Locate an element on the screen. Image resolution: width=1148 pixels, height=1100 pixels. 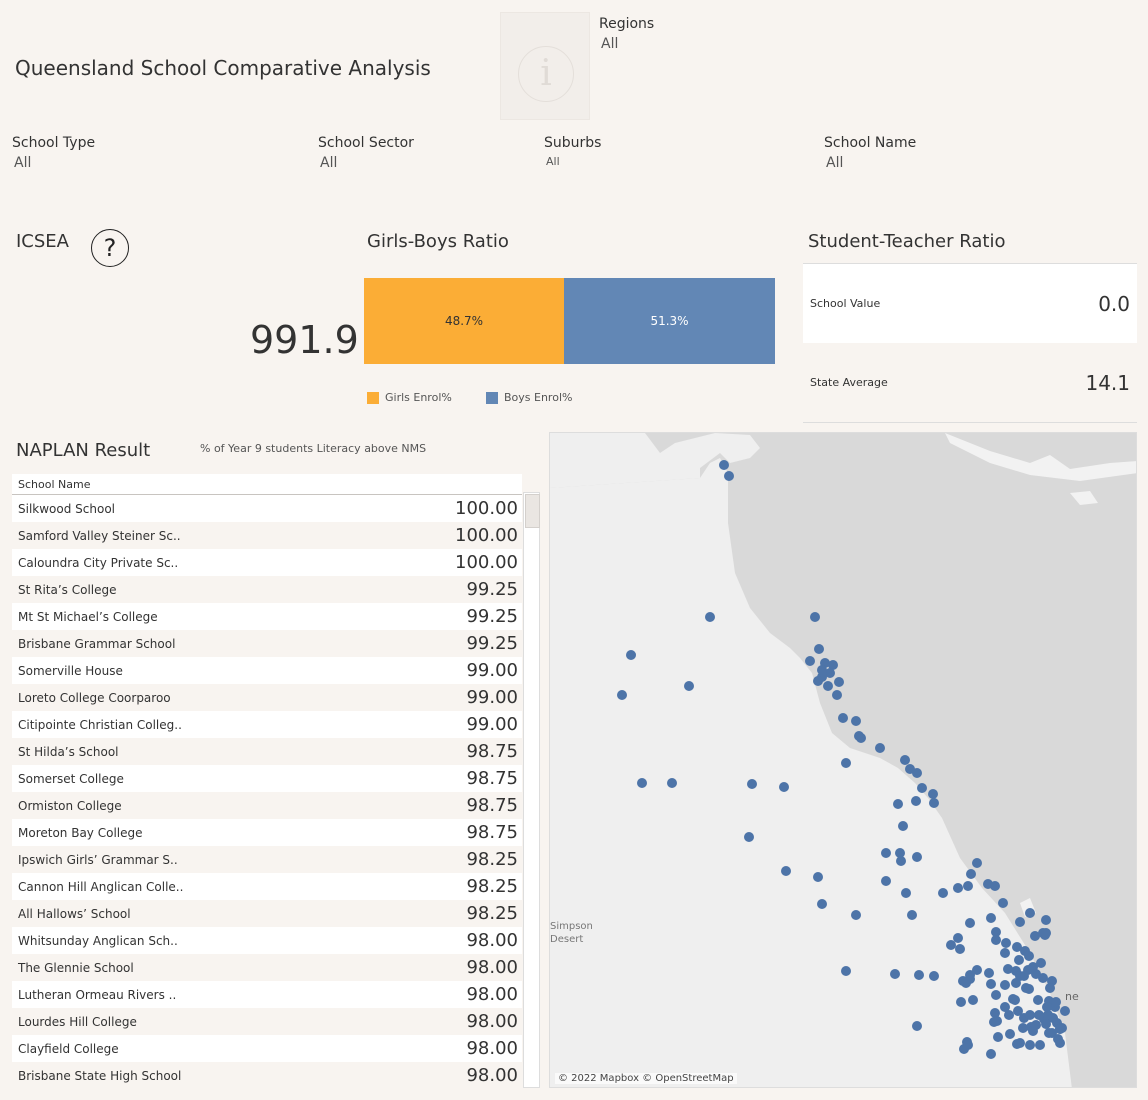
table-row: St Rita’s College 99.25 is located at coordinates (267, 589).